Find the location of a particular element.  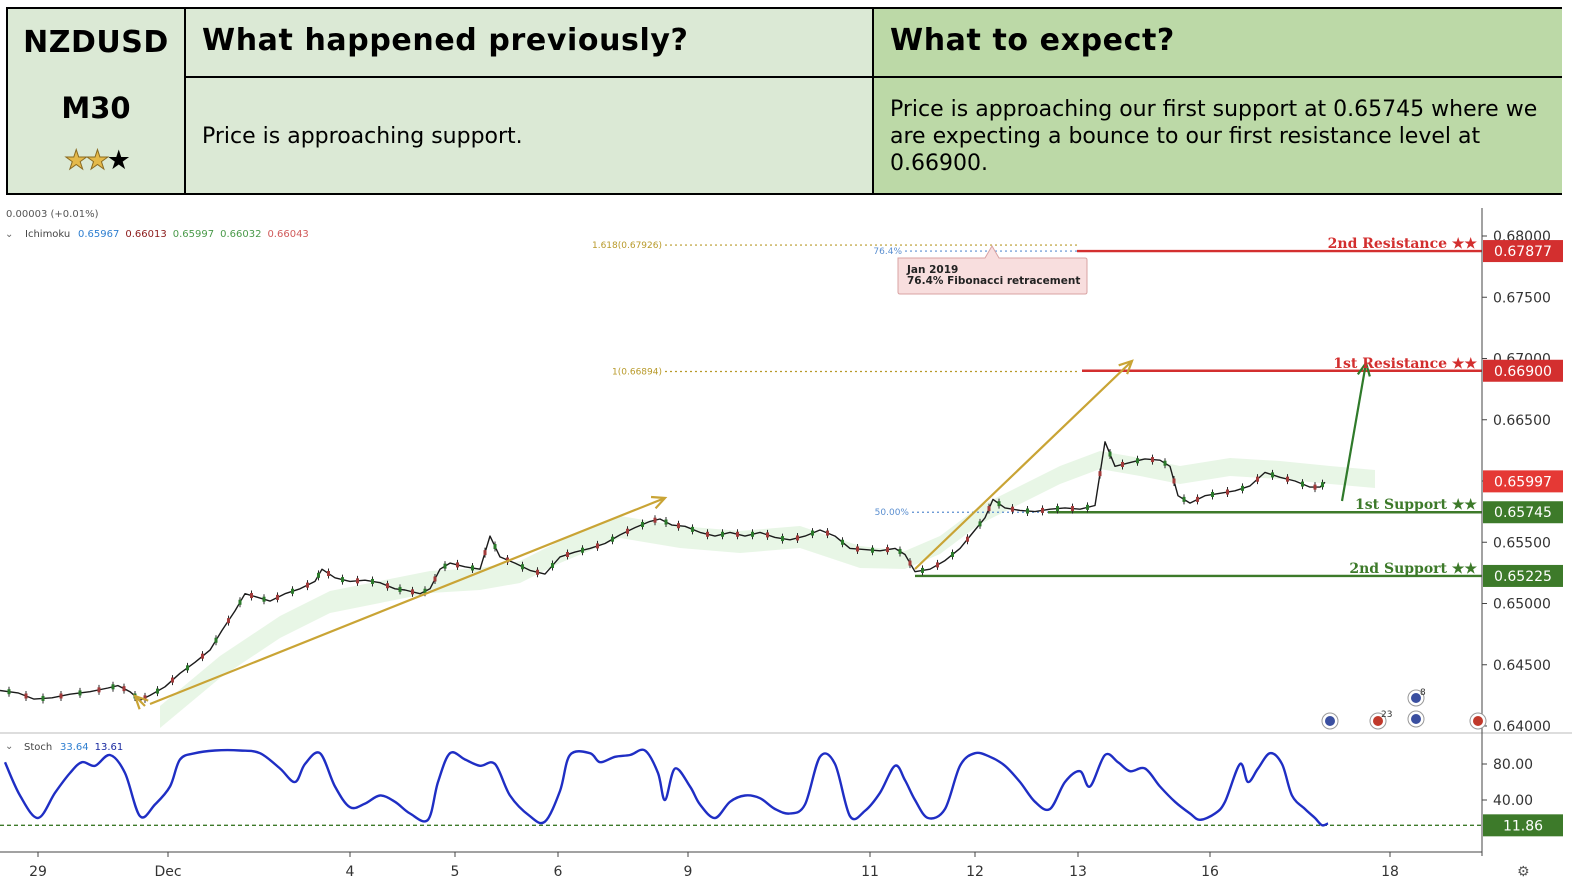

stoch-label: Stoch is located at coordinates (38, 747).